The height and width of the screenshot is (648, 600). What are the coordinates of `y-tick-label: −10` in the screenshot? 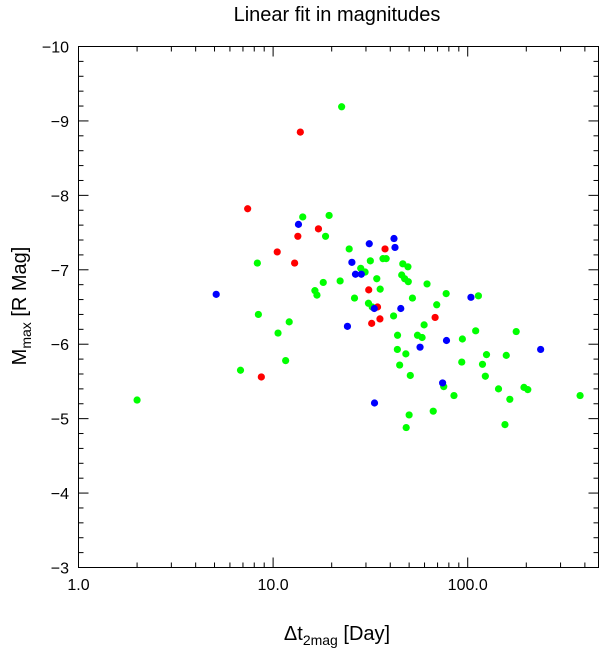 It's located at (55, 48).